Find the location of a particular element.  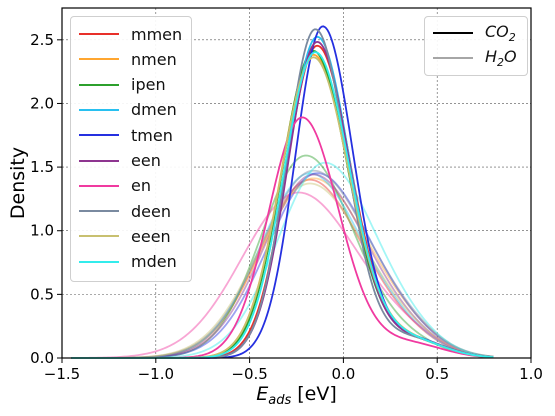

x-tick-label: 0.5 is located at coordinates (437, 374).